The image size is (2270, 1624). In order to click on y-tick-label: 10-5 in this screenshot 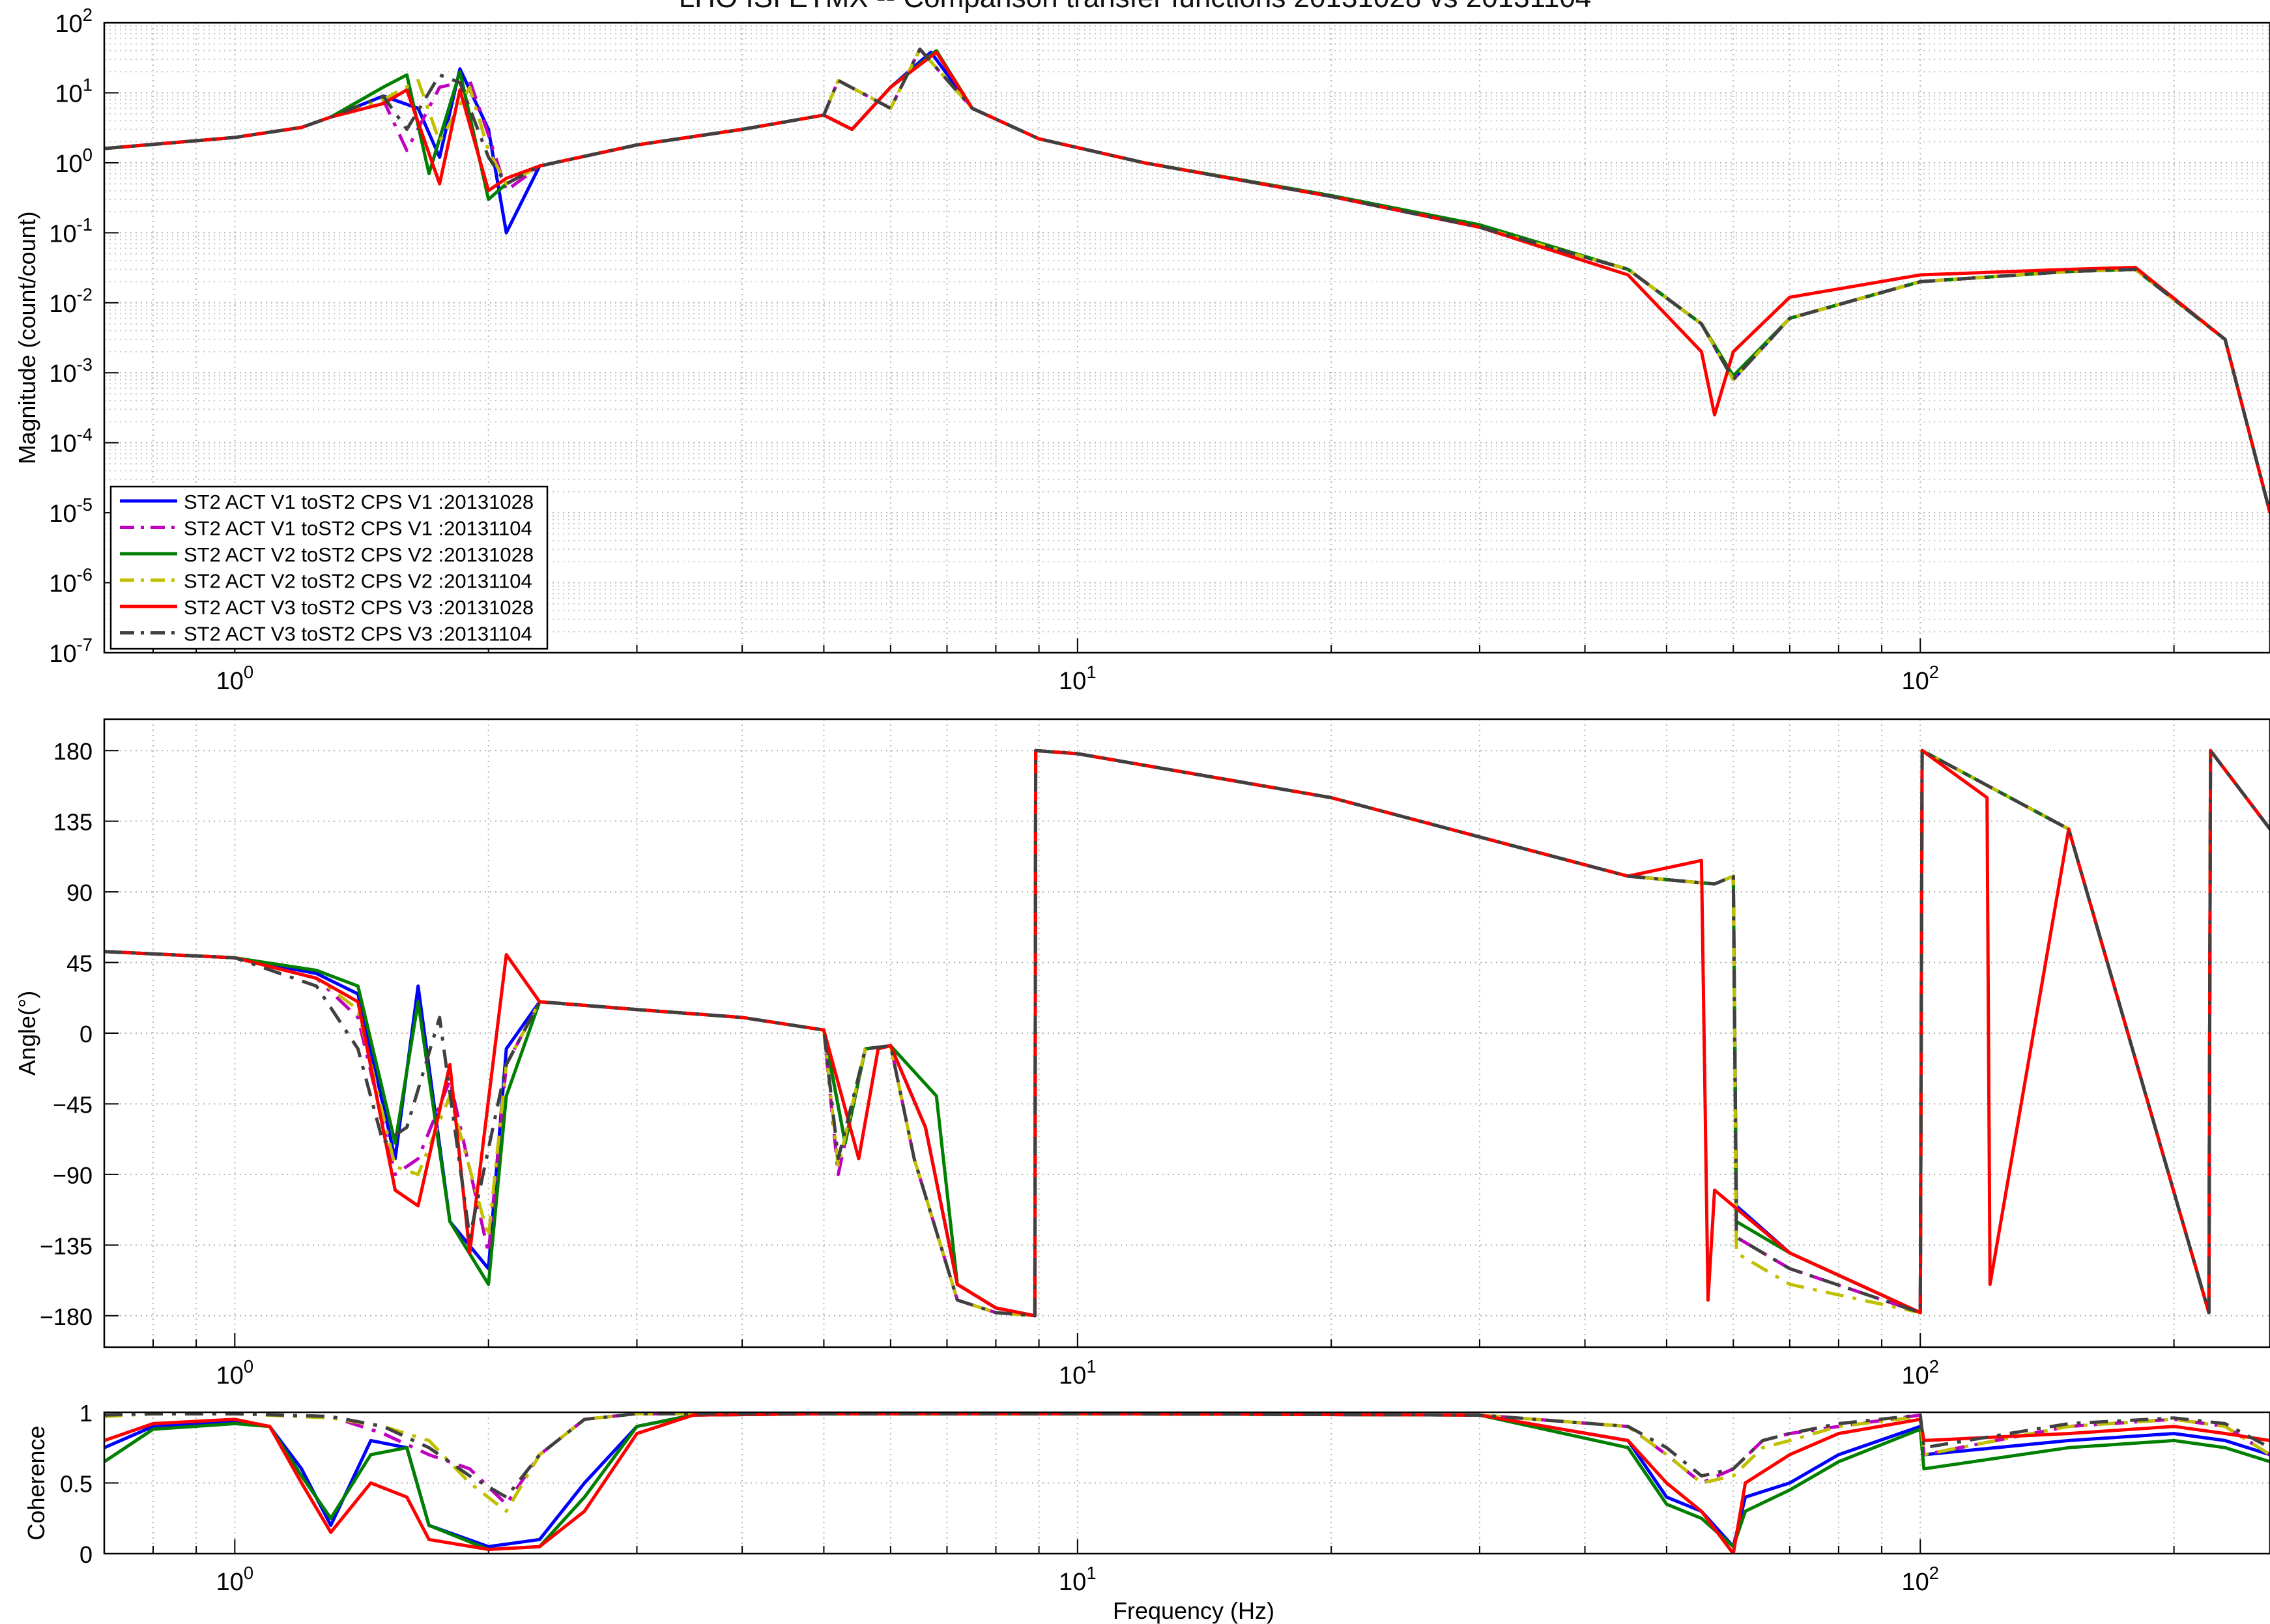, I will do `click(71, 511)`.